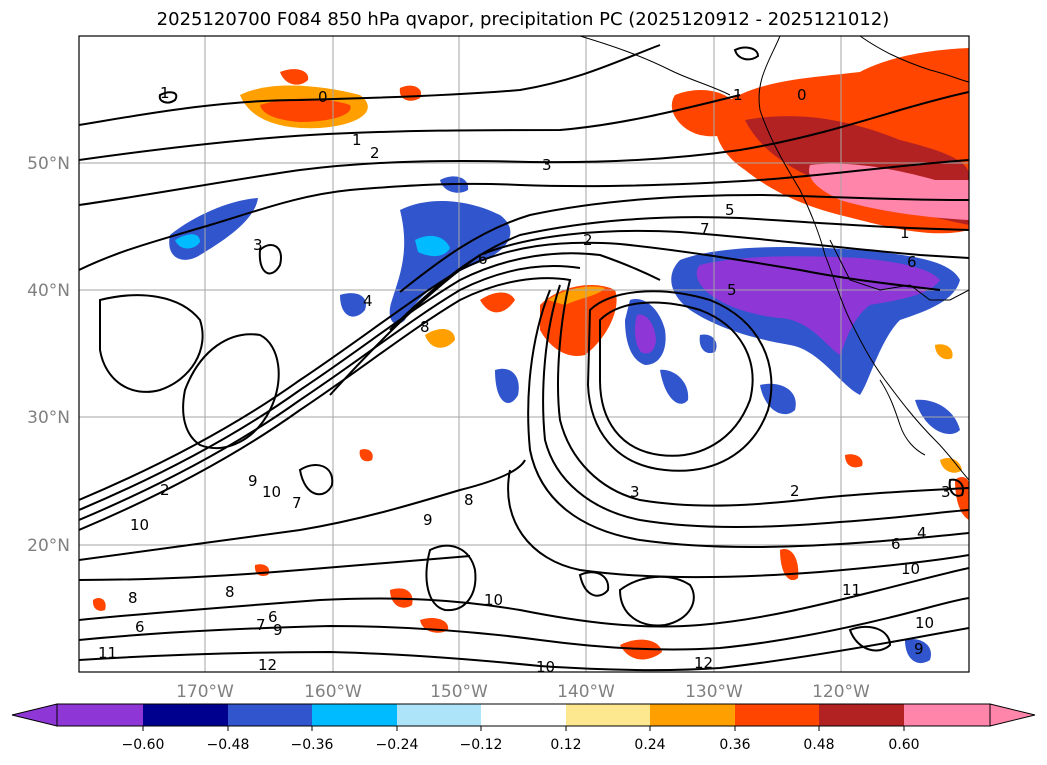 This screenshot has width=1047, height=765. I want to click on lon-tick-label: 160°W, so click(333, 692).